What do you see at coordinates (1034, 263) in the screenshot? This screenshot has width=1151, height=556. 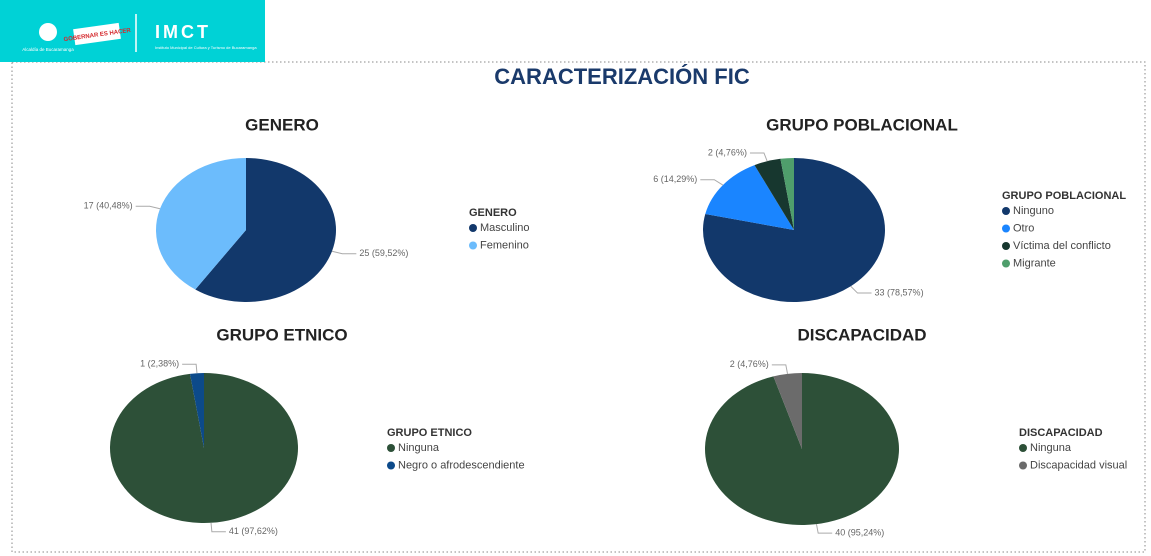 I see `legend-item: Migrante` at bounding box center [1034, 263].